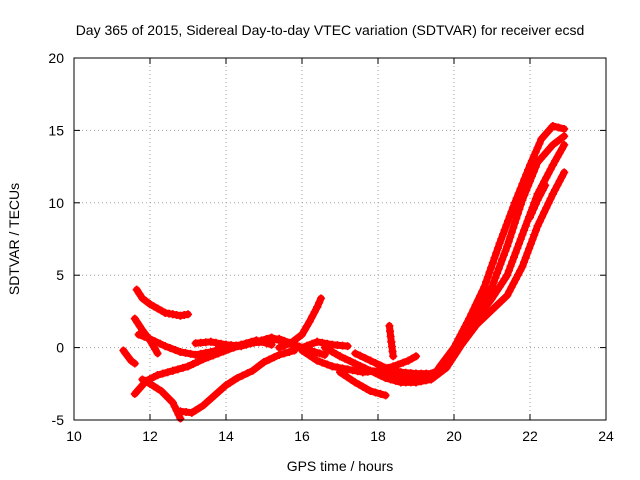  What do you see at coordinates (340, 466) in the screenshot?
I see `x-axis-label: GPS time / hours` at bounding box center [340, 466].